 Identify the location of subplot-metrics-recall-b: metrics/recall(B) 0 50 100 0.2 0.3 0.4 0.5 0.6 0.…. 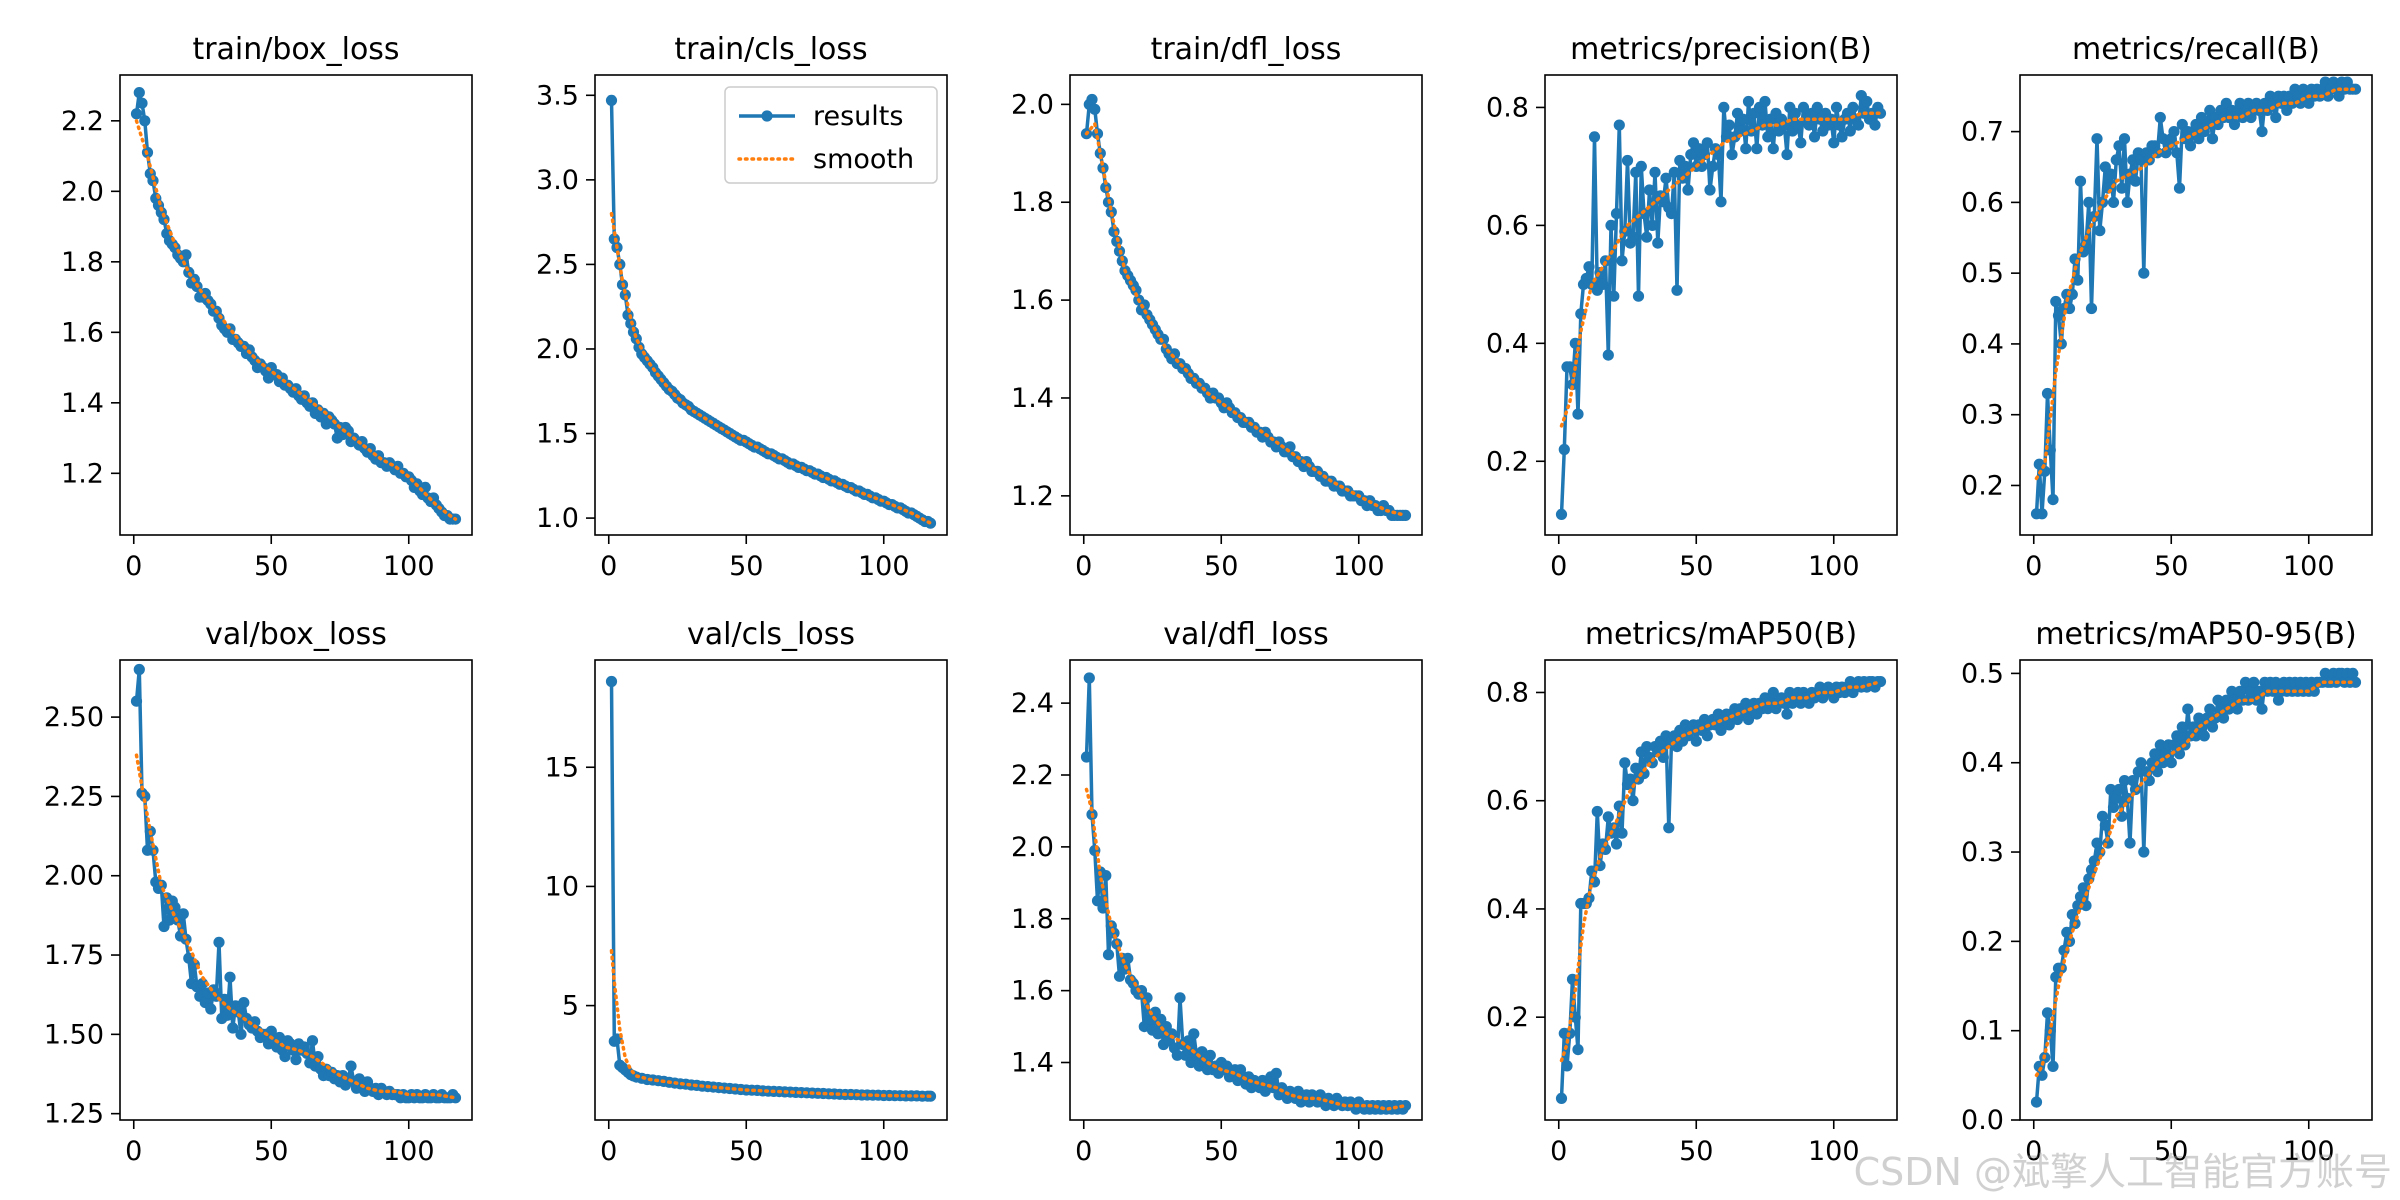
(2167, 307).